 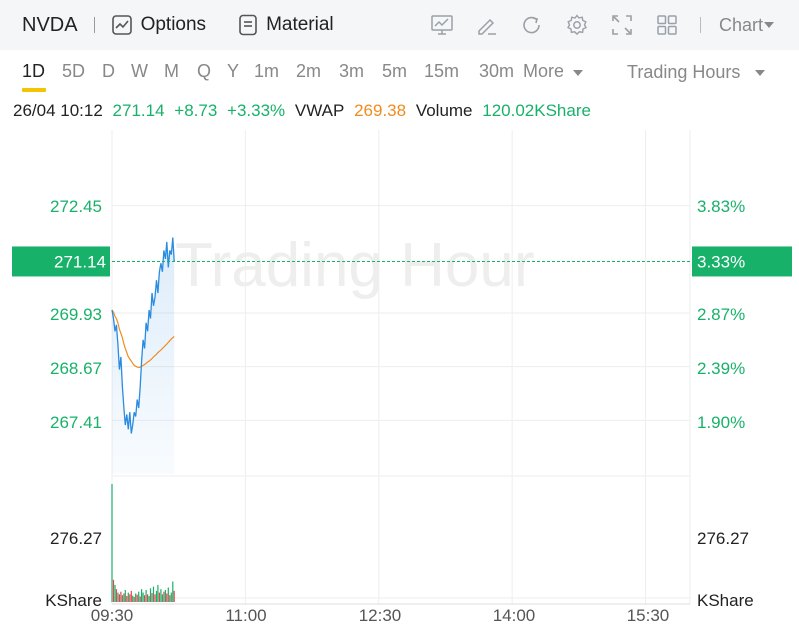 I want to click on top-toolbar: NVDA Options Material, so click(x=399, y=25).